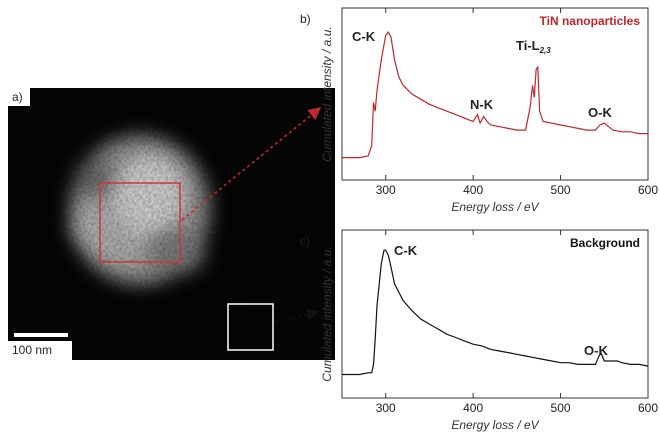 The image size is (660, 432). What do you see at coordinates (545, 50) in the screenshot?
I see `annotation-subscript: 2,3` at bounding box center [545, 50].